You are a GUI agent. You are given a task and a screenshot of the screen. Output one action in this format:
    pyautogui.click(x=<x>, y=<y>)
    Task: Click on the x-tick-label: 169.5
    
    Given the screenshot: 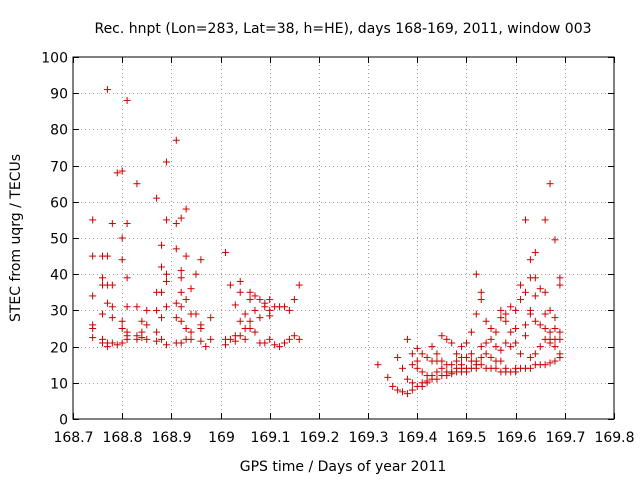 What is the action you would take?
    pyautogui.click(x=466, y=438)
    